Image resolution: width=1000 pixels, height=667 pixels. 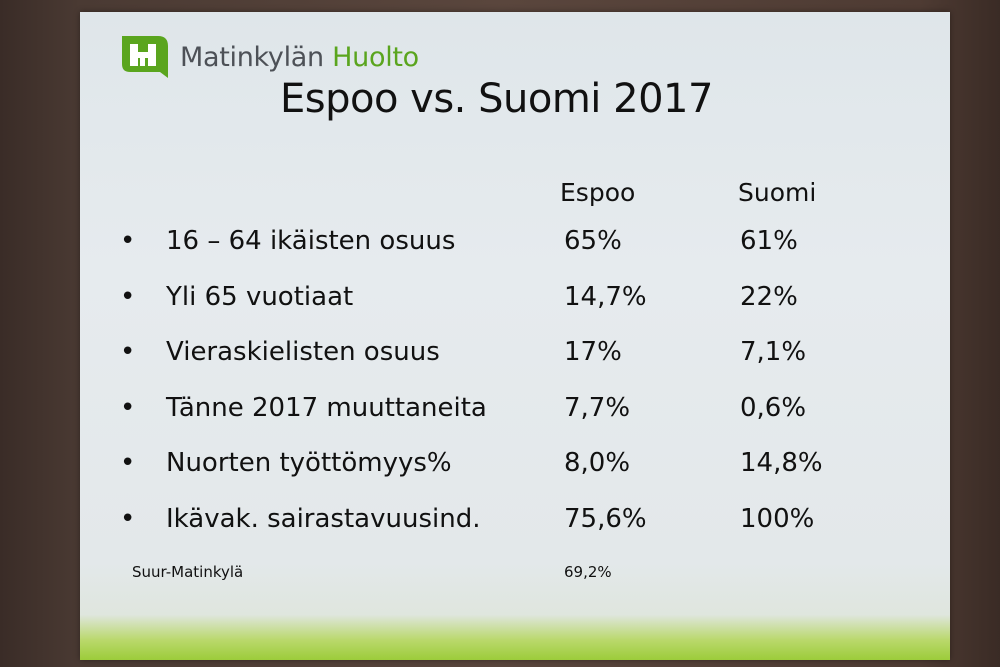 What do you see at coordinates (326, 407) in the screenshot?
I see `row-label: Tänne 2017 muuttaneita` at bounding box center [326, 407].